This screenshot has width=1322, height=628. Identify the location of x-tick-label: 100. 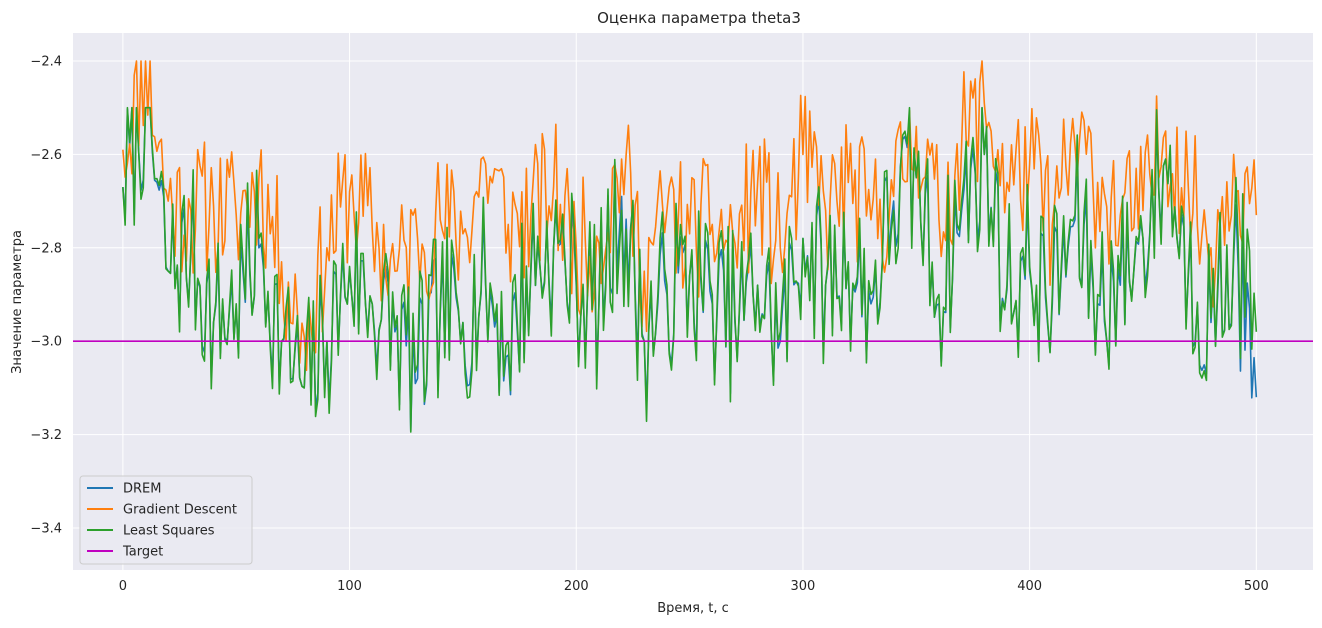
(349, 586).